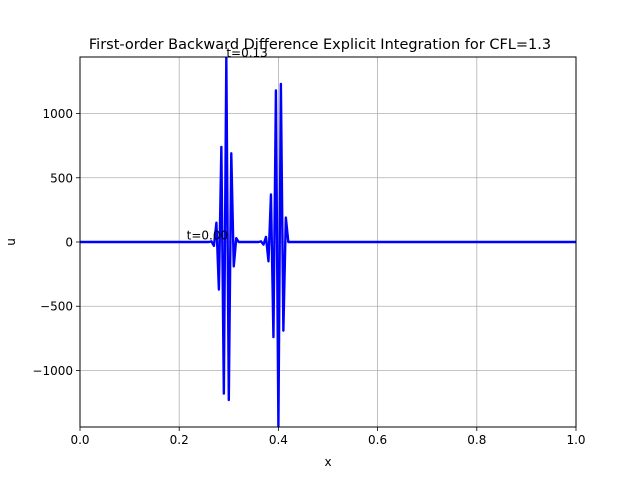 This screenshot has width=640, height=478. Describe the element at coordinates (11, 242) in the screenshot. I see `y-axis-label: u` at that location.